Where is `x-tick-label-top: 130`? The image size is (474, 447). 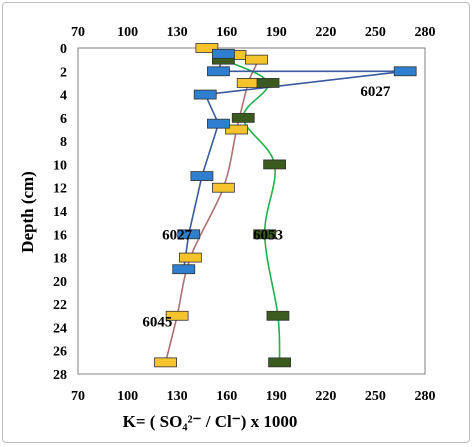
x-tick-label-top: 130 is located at coordinates (177, 32).